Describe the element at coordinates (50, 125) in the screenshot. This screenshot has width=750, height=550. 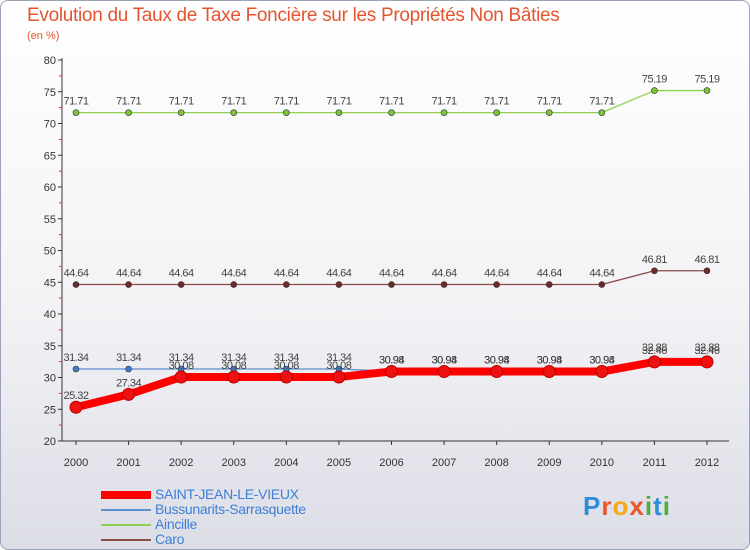
I see `y-tick-label-70: 70` at that location.